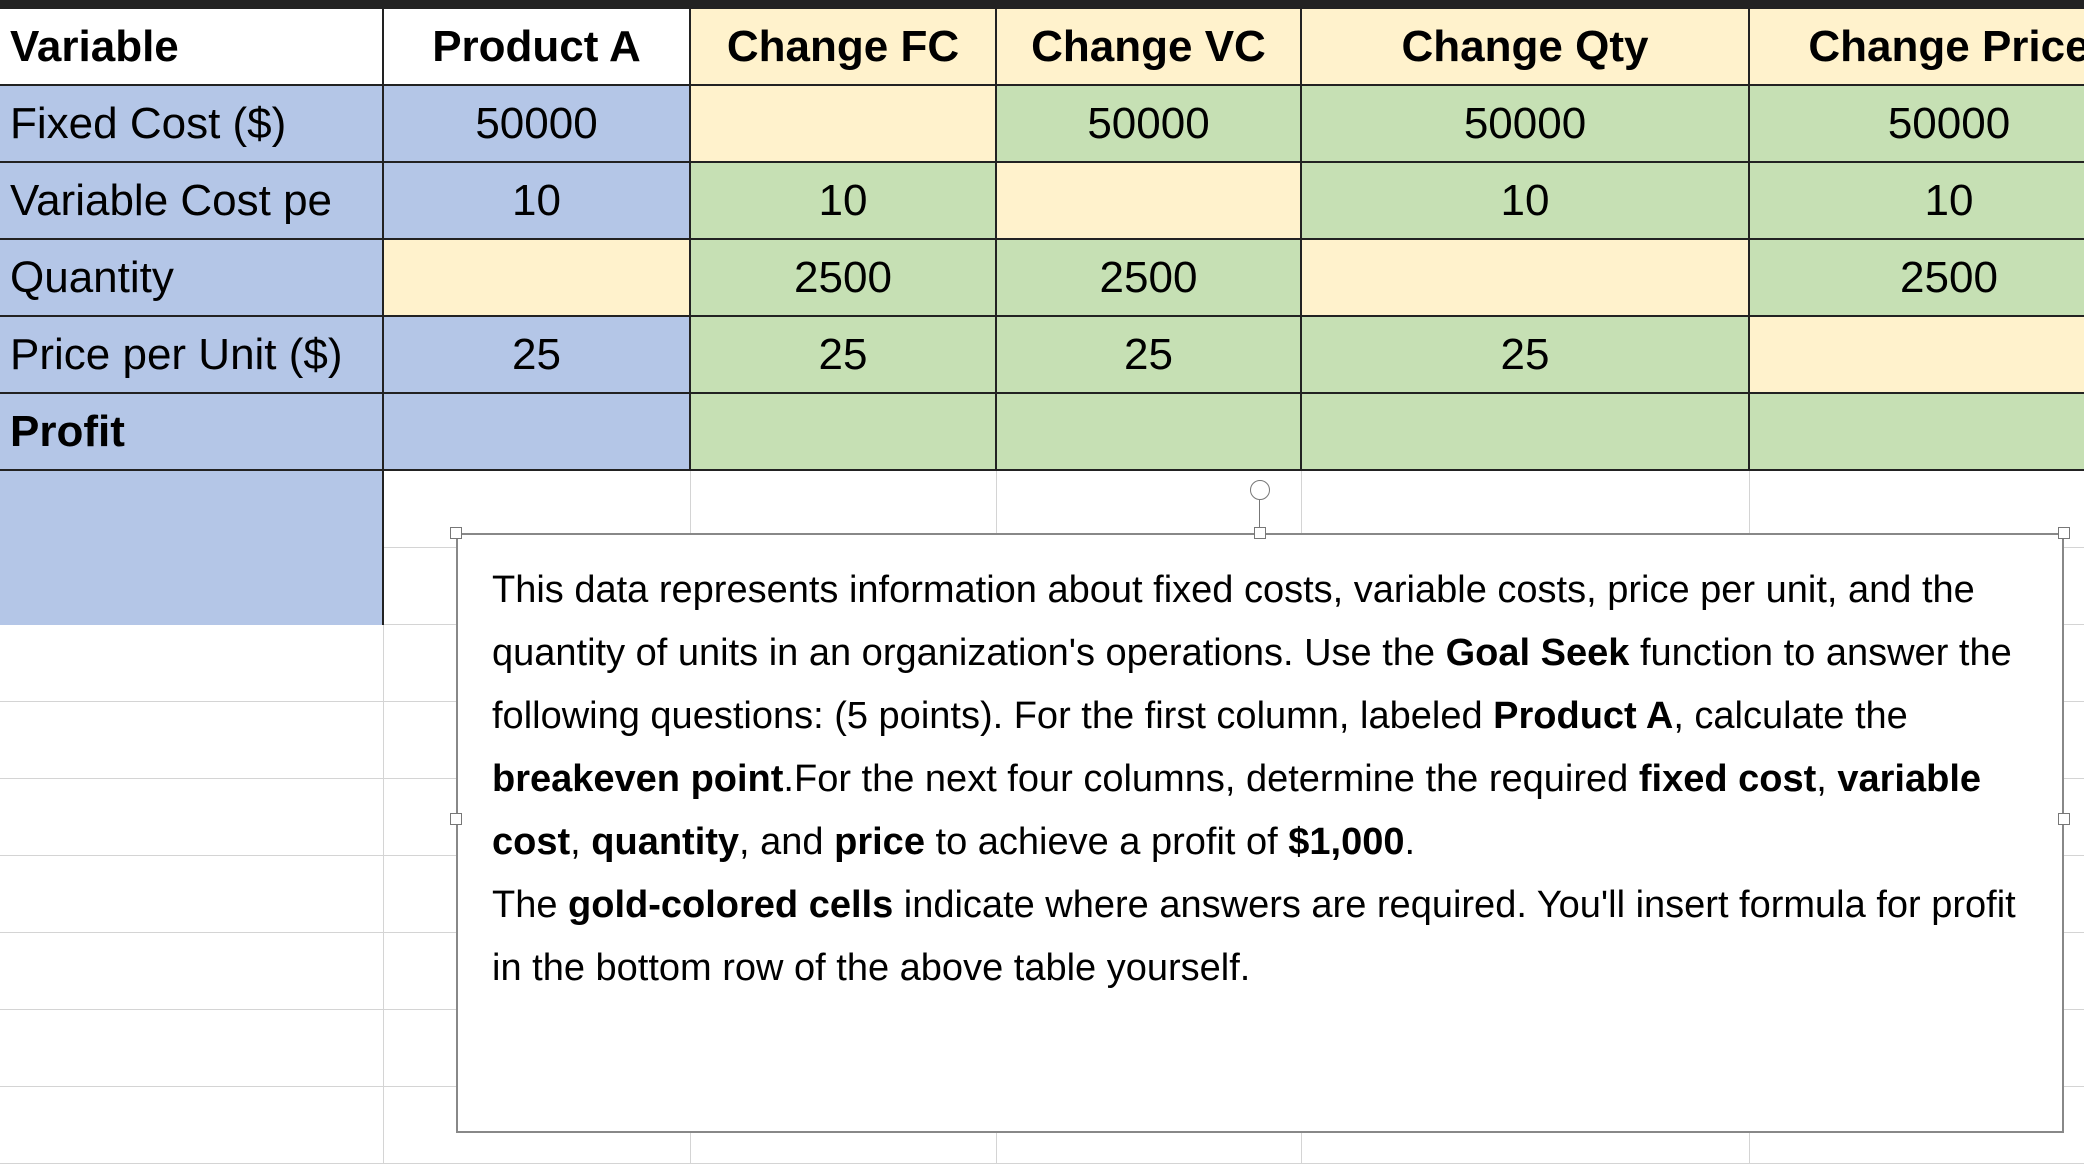 Image resolution: width=2084 pixels, height=1164 pixels. Describe the element at coordinates (192, 432) in the screenshot. I see `row-label: Profit` at that location.